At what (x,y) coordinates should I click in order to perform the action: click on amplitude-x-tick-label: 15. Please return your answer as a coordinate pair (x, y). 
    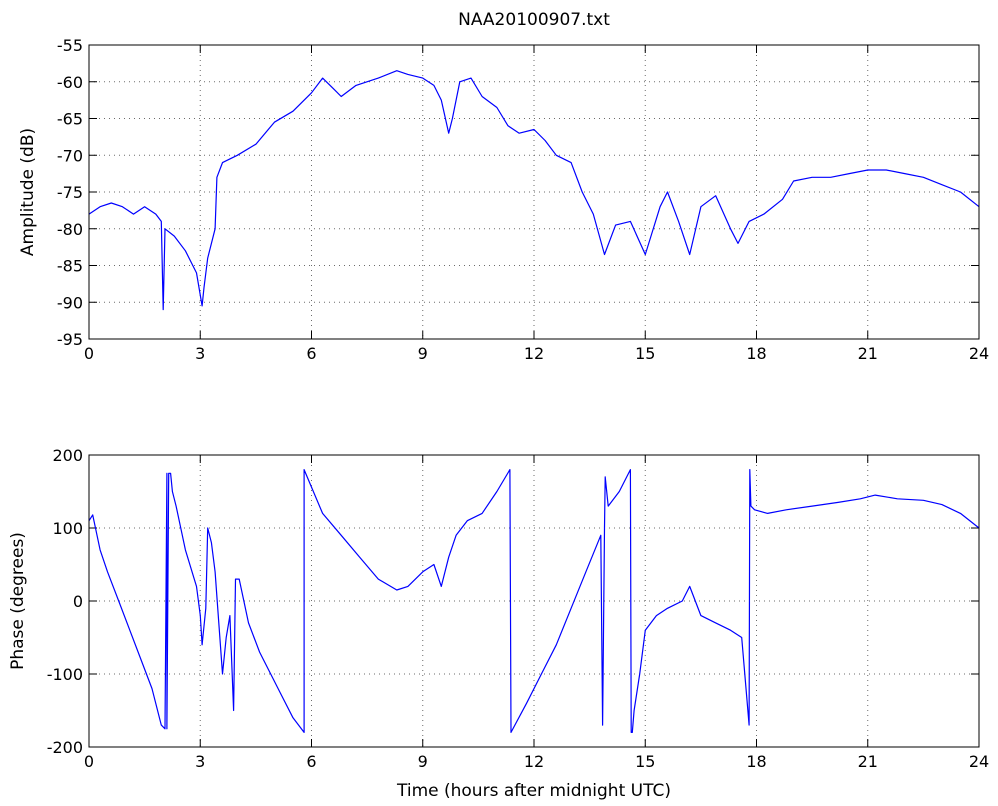
    Looking at the image, I should click on (645, 353).